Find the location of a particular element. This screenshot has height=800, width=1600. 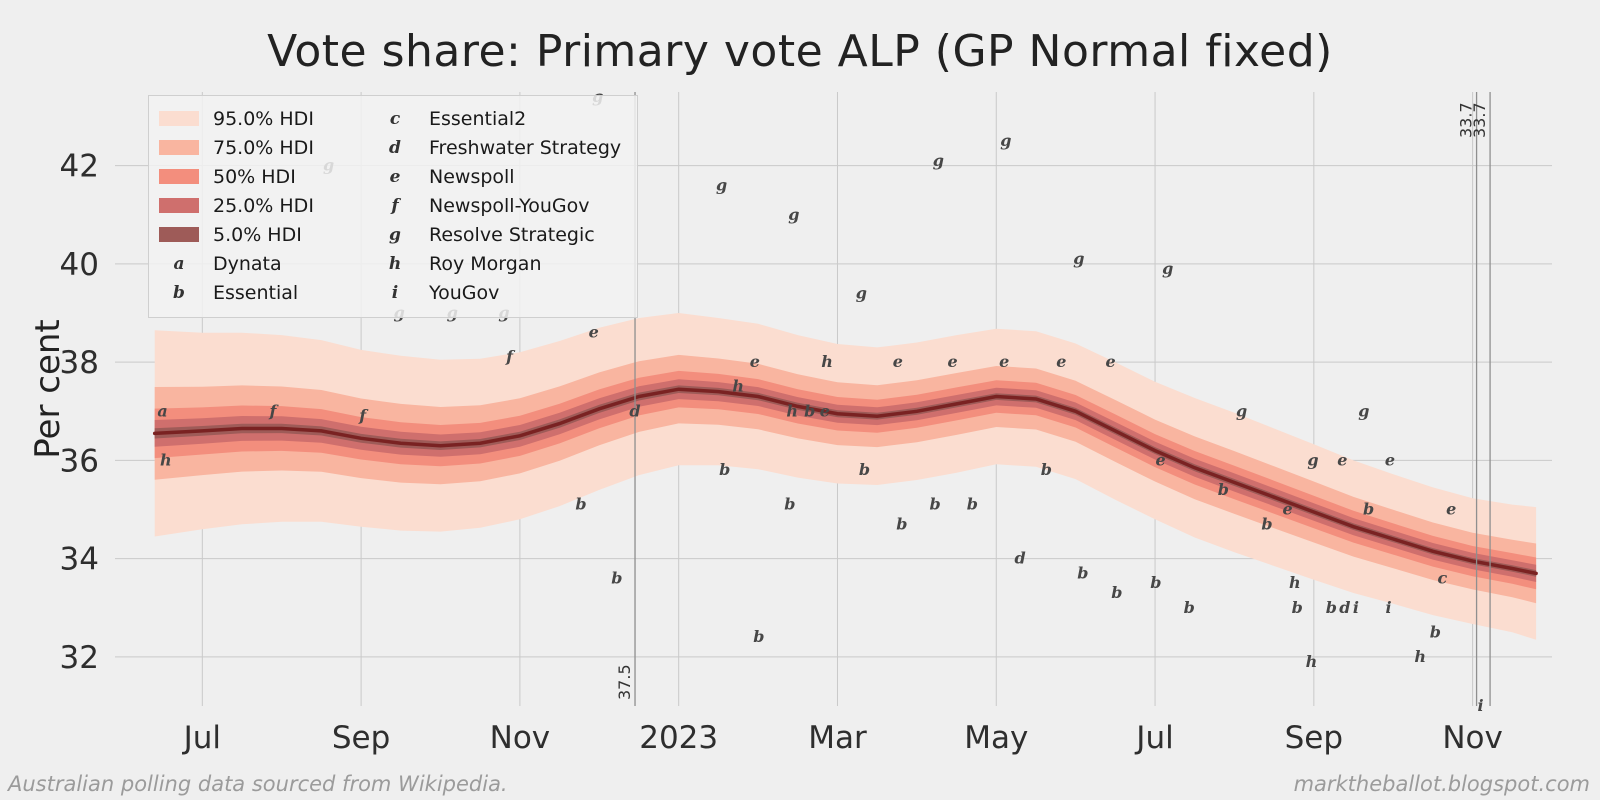

annotation-label: 37.5 is located at coordinates (624, 682).